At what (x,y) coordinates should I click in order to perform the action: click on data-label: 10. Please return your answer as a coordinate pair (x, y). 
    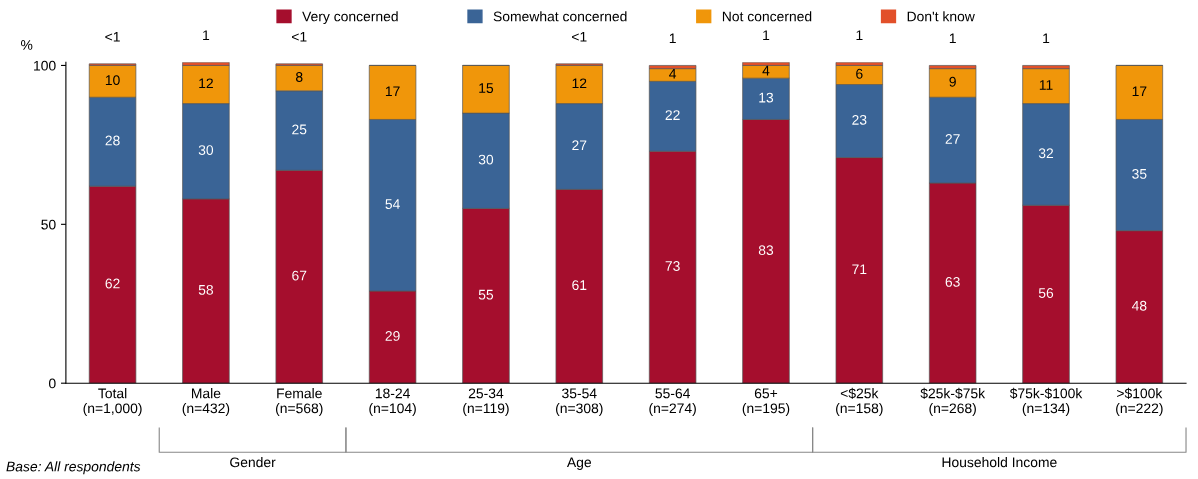
    Looking at the image, I should click on (112, 80).